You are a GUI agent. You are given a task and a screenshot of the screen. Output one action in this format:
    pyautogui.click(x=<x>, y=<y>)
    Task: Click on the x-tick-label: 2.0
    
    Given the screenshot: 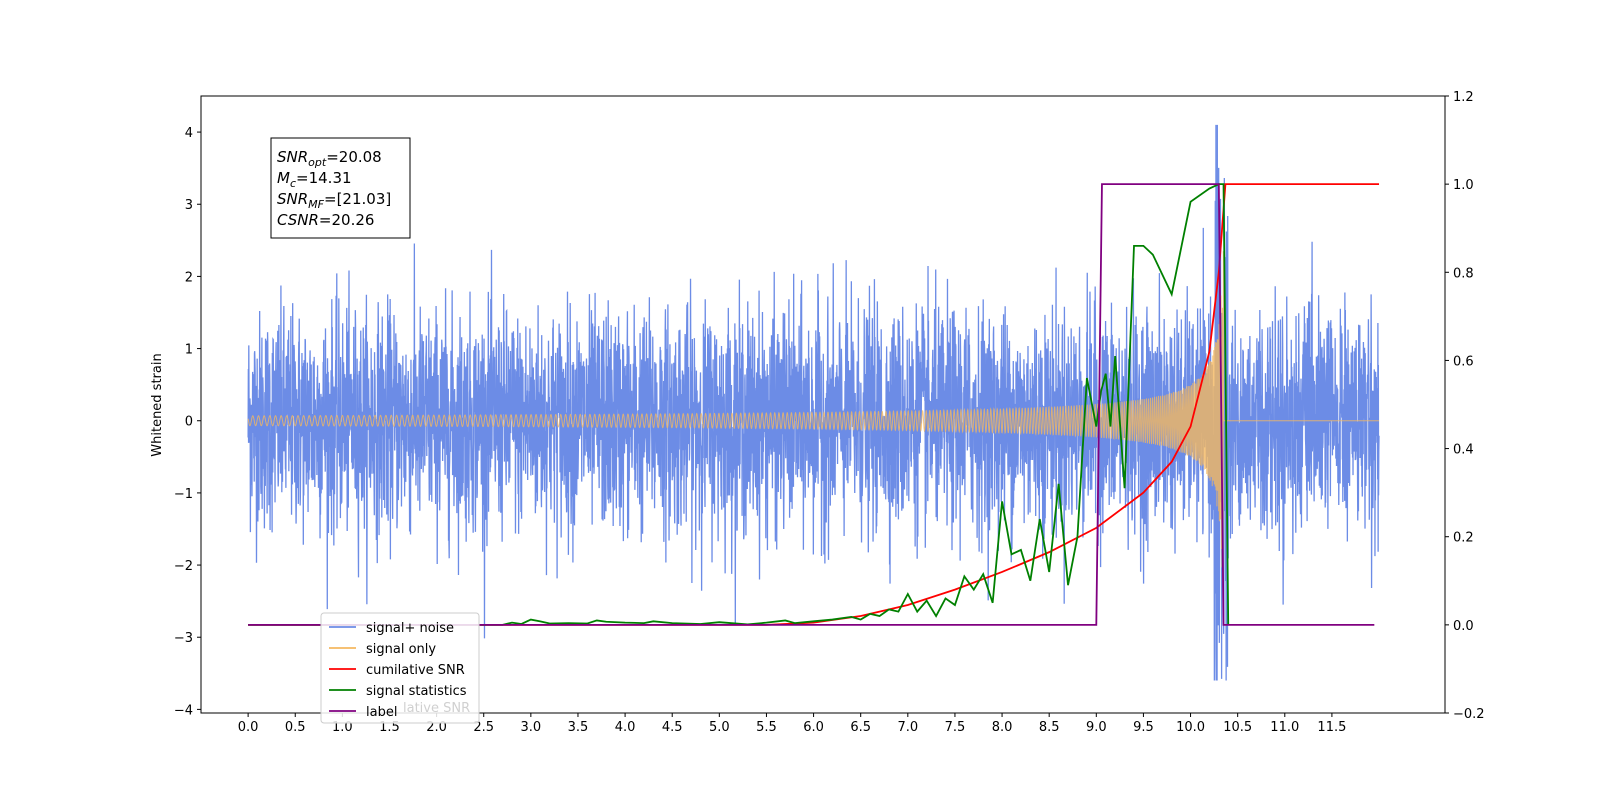 What is the action you would take?
    pyautogui.click(x=436, y=727)
    